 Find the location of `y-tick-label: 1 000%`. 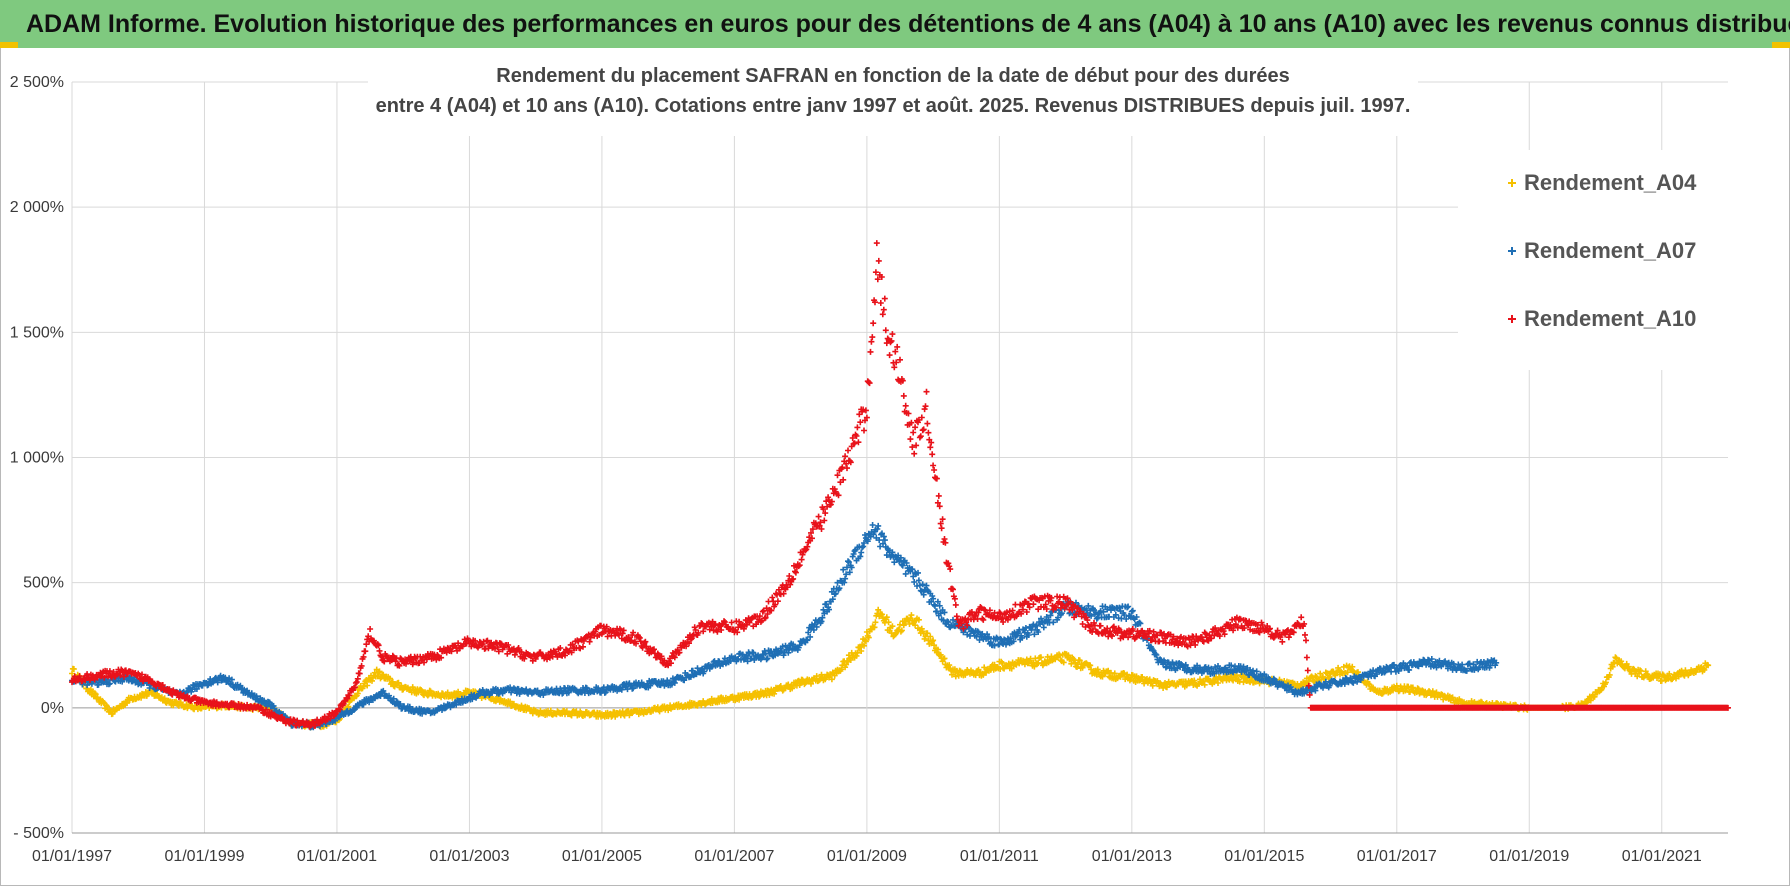

y-tick-label: 1 000% is located at coordinates (37, 458).